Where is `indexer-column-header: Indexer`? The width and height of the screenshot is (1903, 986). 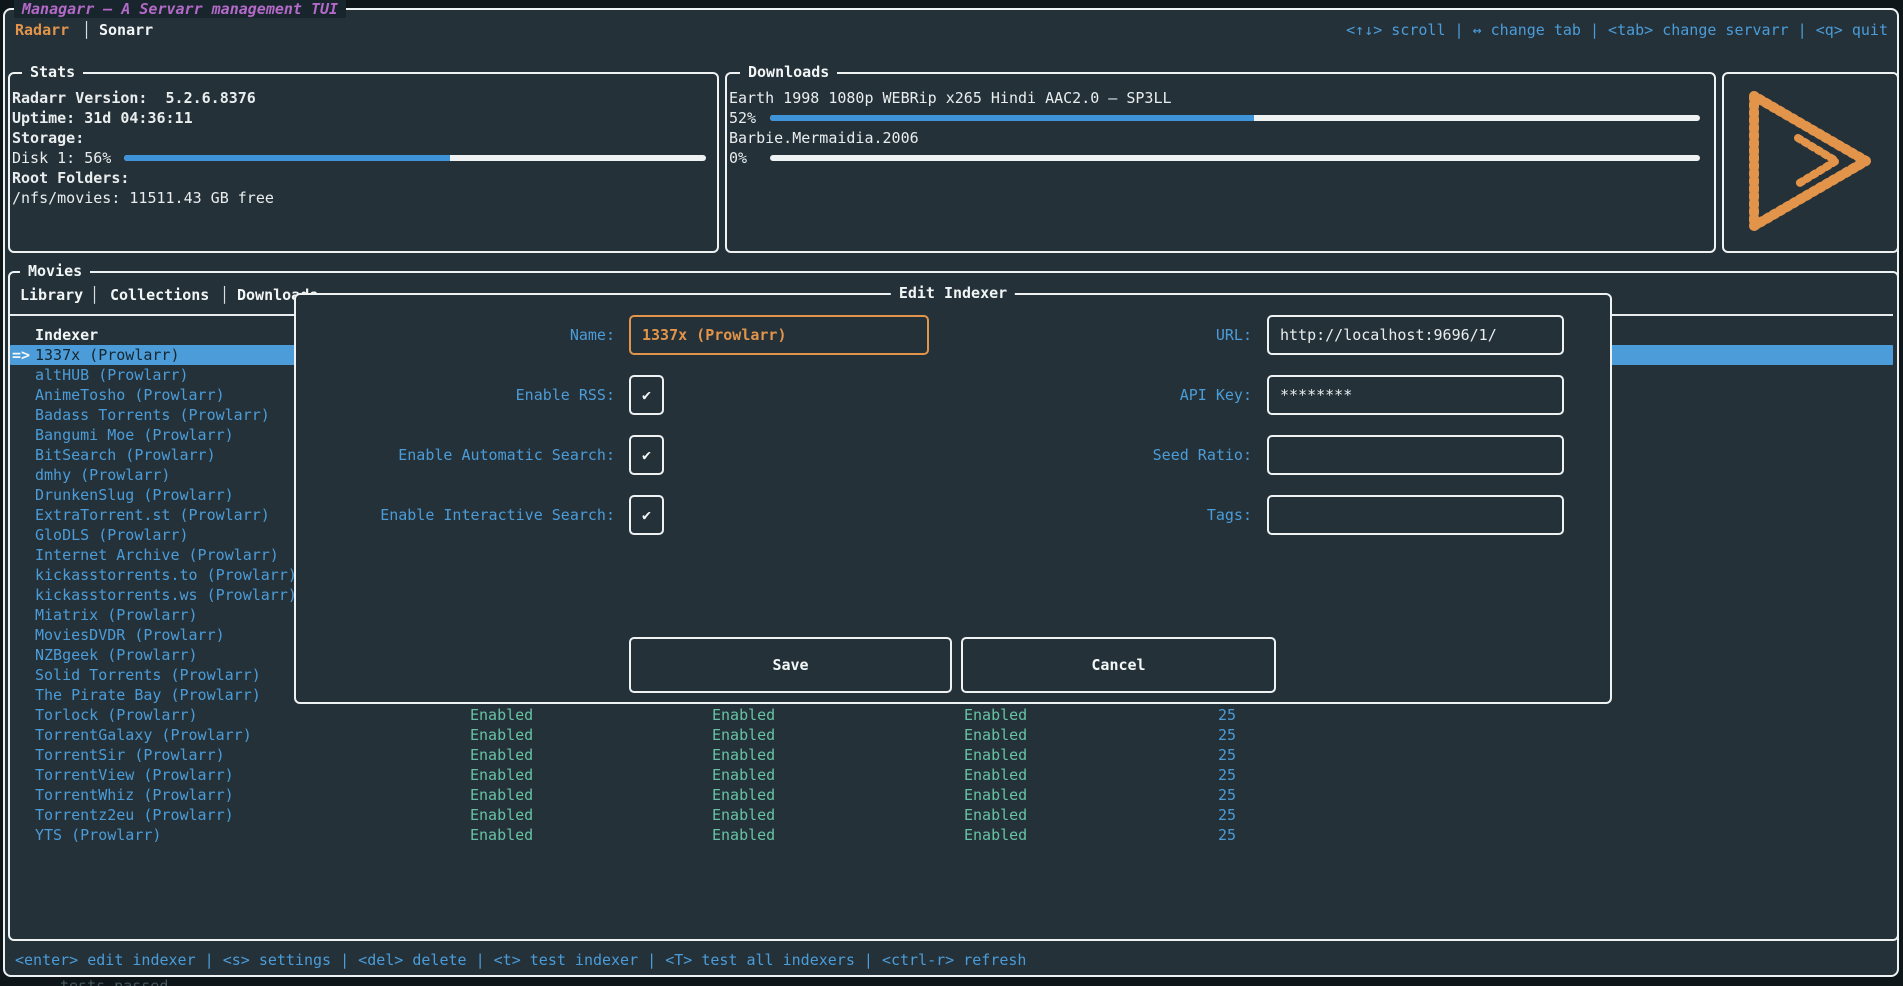 indexer-column-header: Indexer is located at coordinates (67, 335).